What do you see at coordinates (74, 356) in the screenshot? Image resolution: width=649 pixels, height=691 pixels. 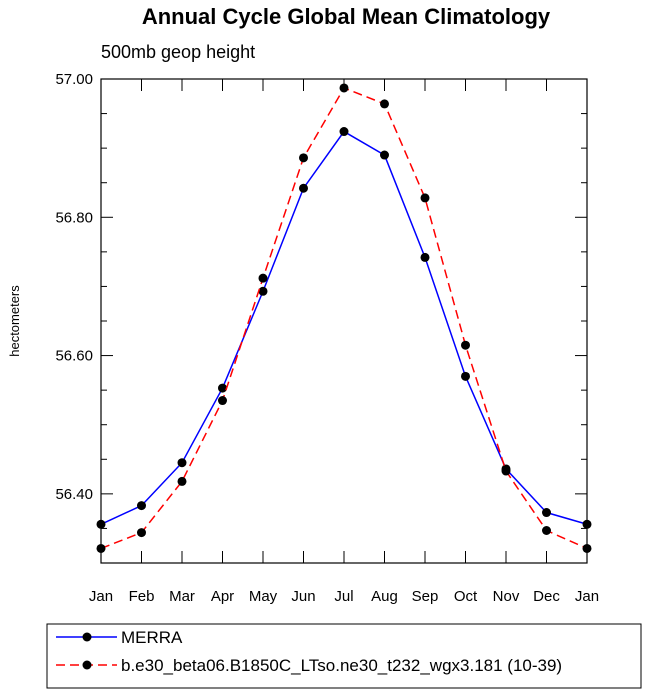 I see `y-tick-label: 56.60` at bounding box center [74, 356].